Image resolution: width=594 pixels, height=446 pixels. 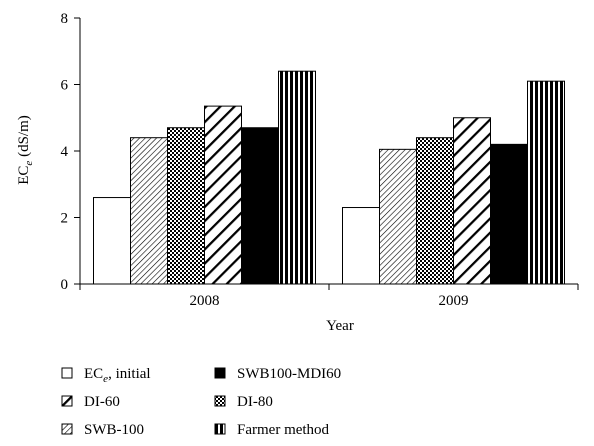 I want to click on legend-item: SWB100-MDI60, so click(x=277, y=374).